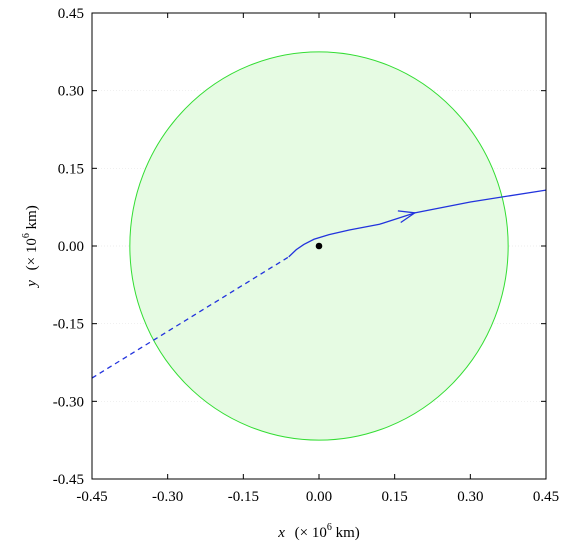 The height and width of the screenshot is (551, 573). I want to click on arrow-head, so click(407, 217).